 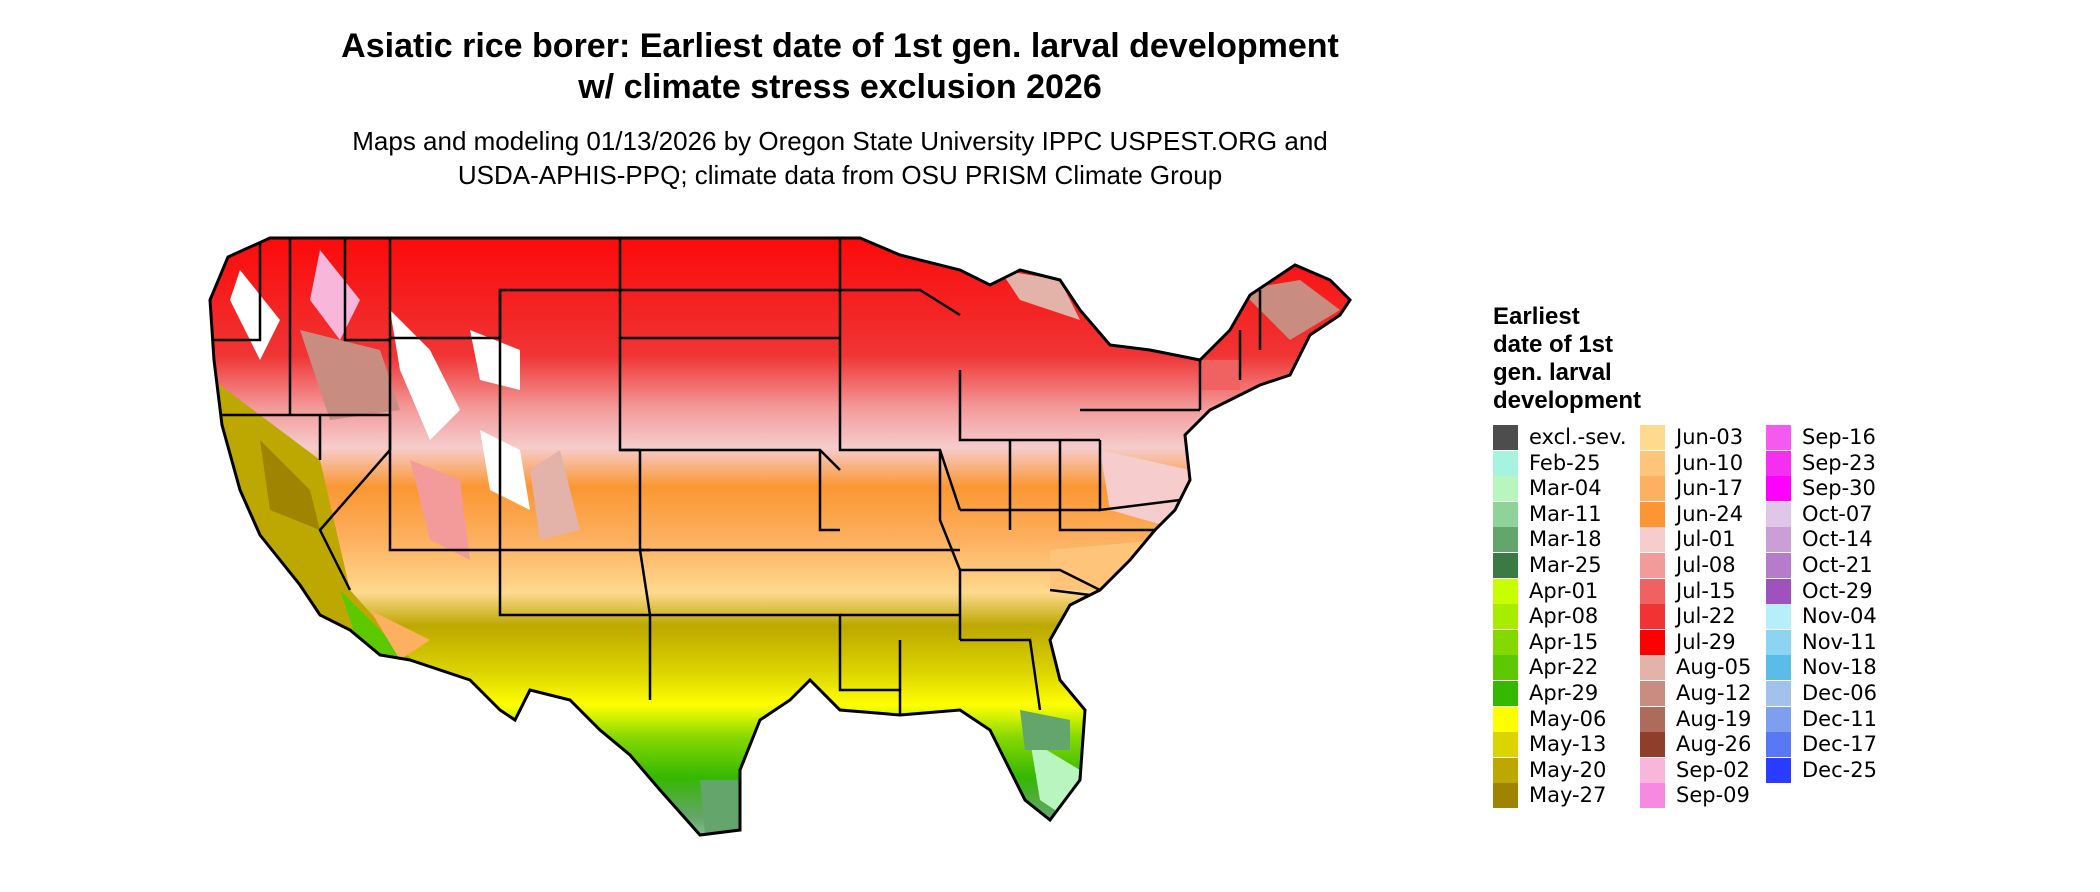 I want to click on legend-label: Sep-30, so click(x=1839, y=488).